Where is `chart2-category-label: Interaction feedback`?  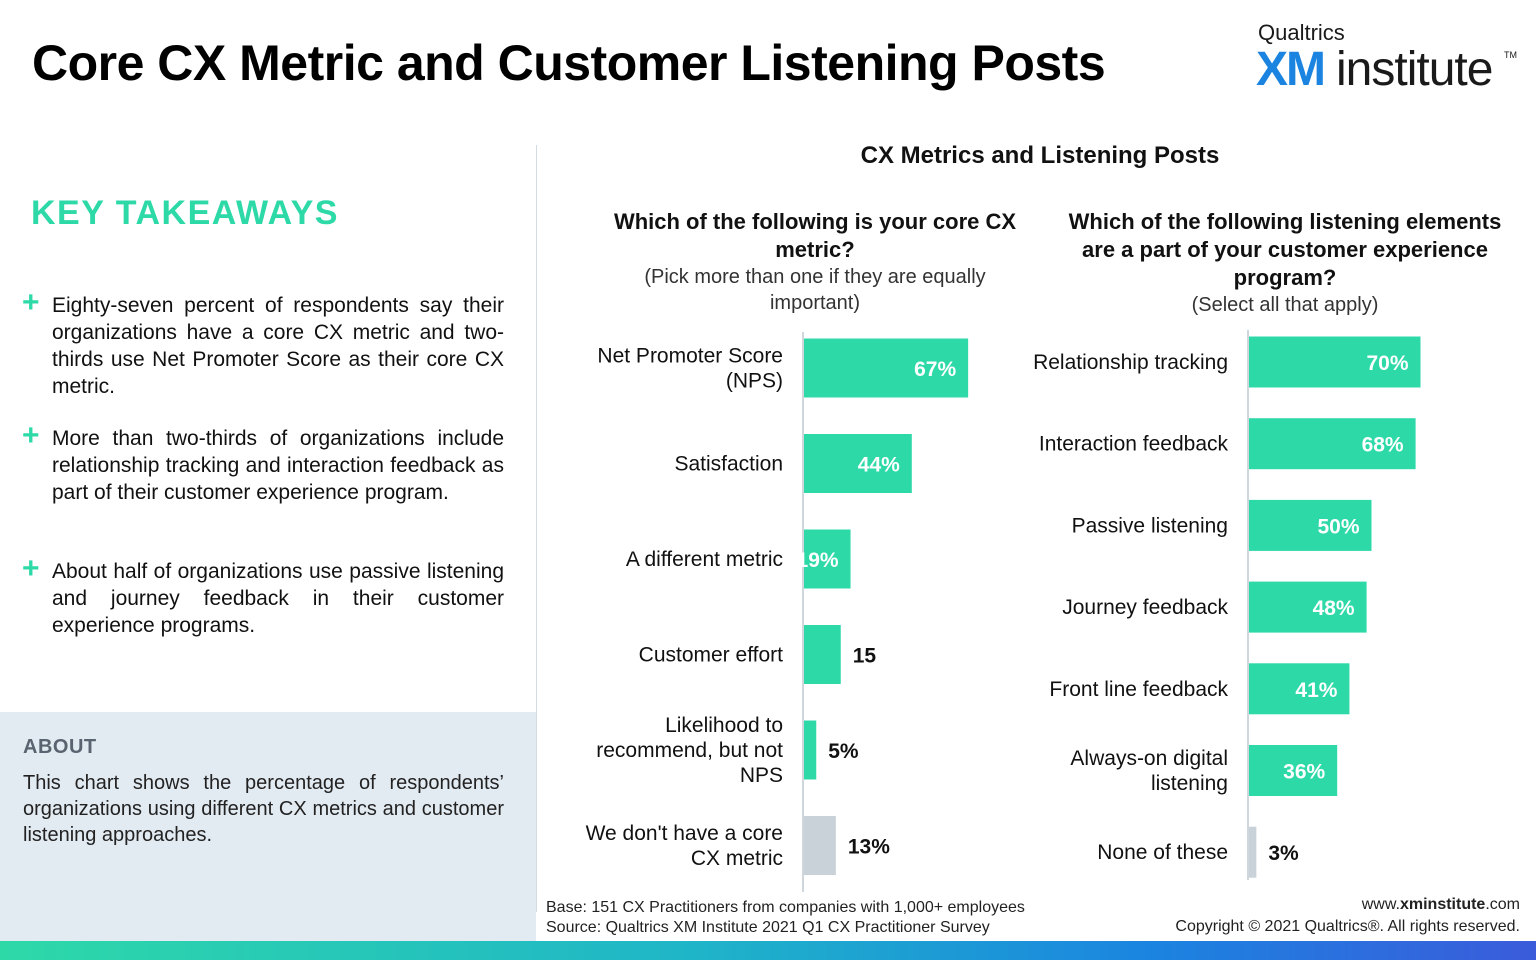
chart2-category-label: Interaction feedback is located at coordinates (1134, 444).